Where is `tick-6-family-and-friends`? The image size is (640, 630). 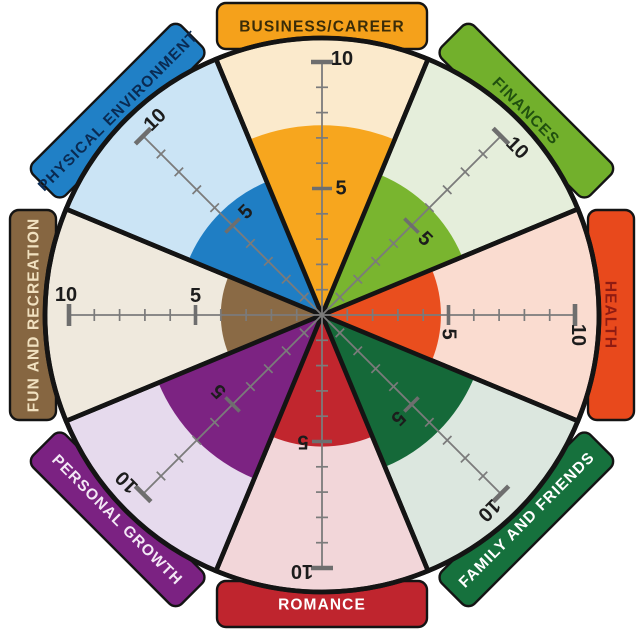
tick-6-family-and-friends is located at coordinates (429, 422).